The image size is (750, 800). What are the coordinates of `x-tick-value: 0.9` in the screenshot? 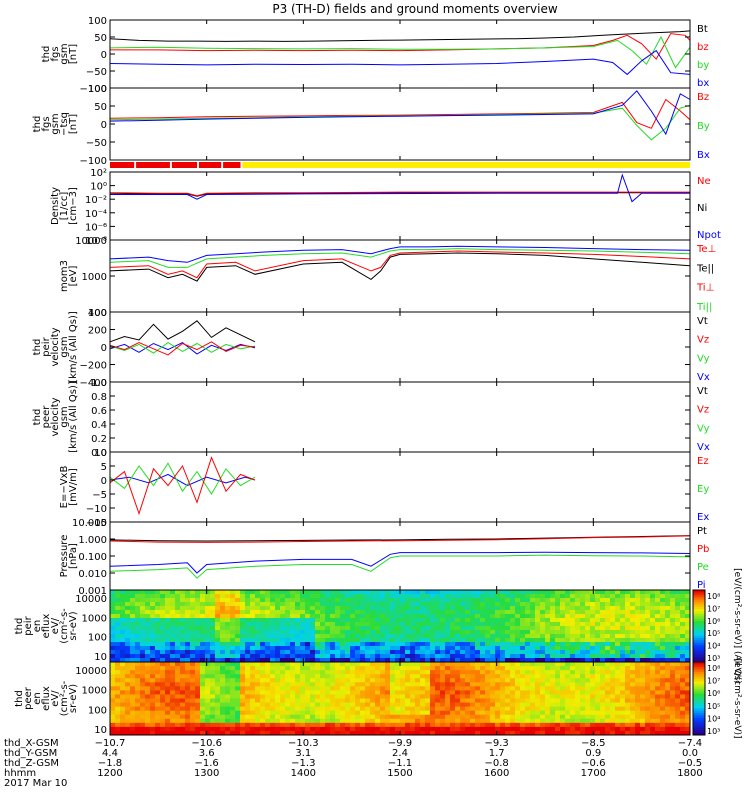 It's located at (593, 753).